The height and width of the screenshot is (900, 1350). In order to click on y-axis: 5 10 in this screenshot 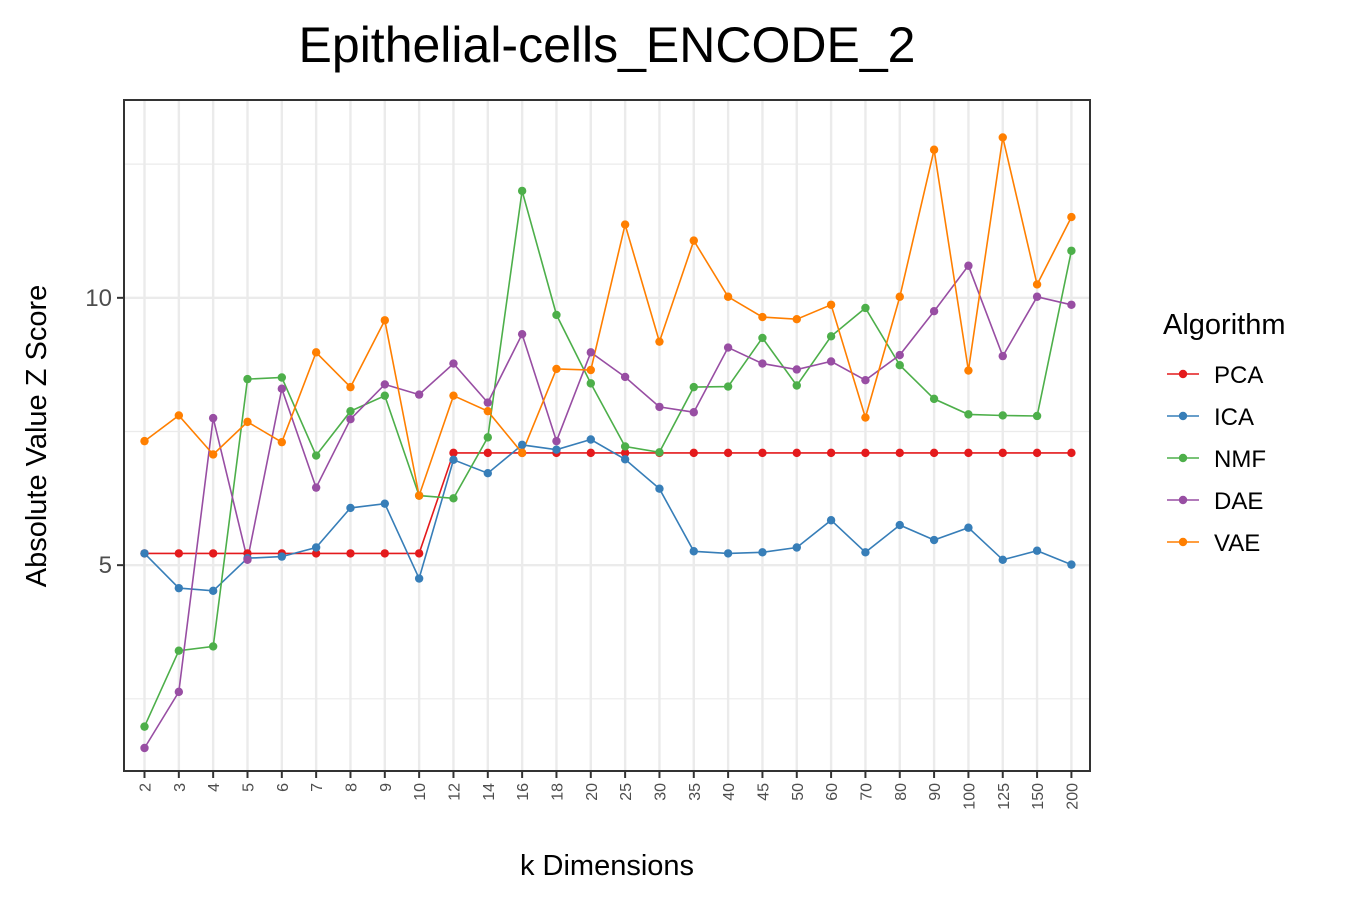, I will do `click(104, 432)`.